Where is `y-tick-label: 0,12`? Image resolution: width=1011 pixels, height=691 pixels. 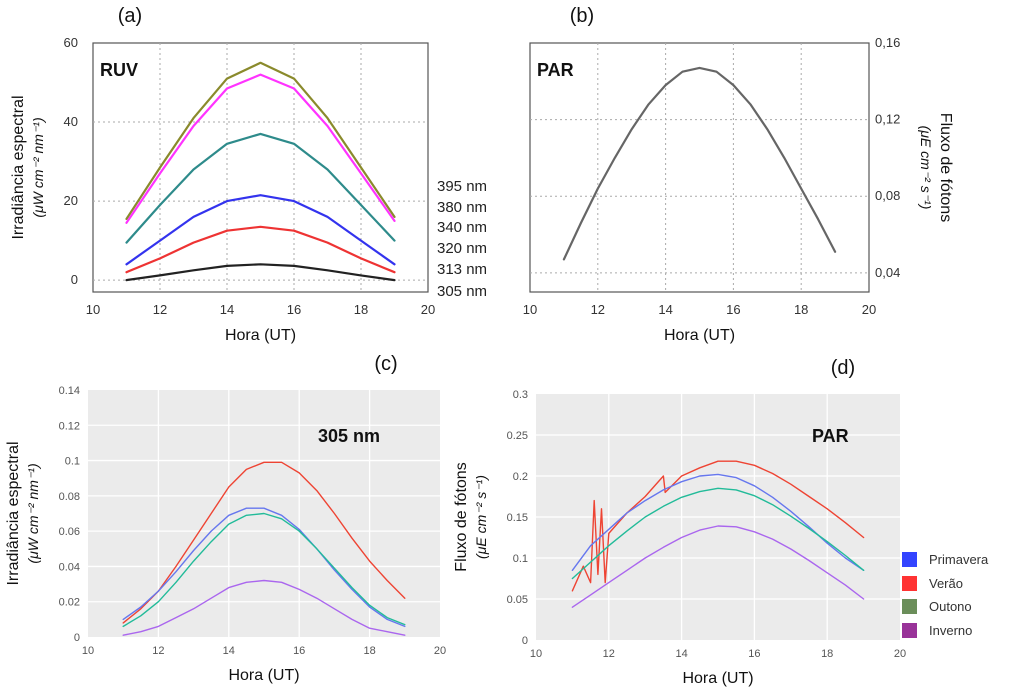
y-tick-label: 0,12 is located at coordinates (887, 119).